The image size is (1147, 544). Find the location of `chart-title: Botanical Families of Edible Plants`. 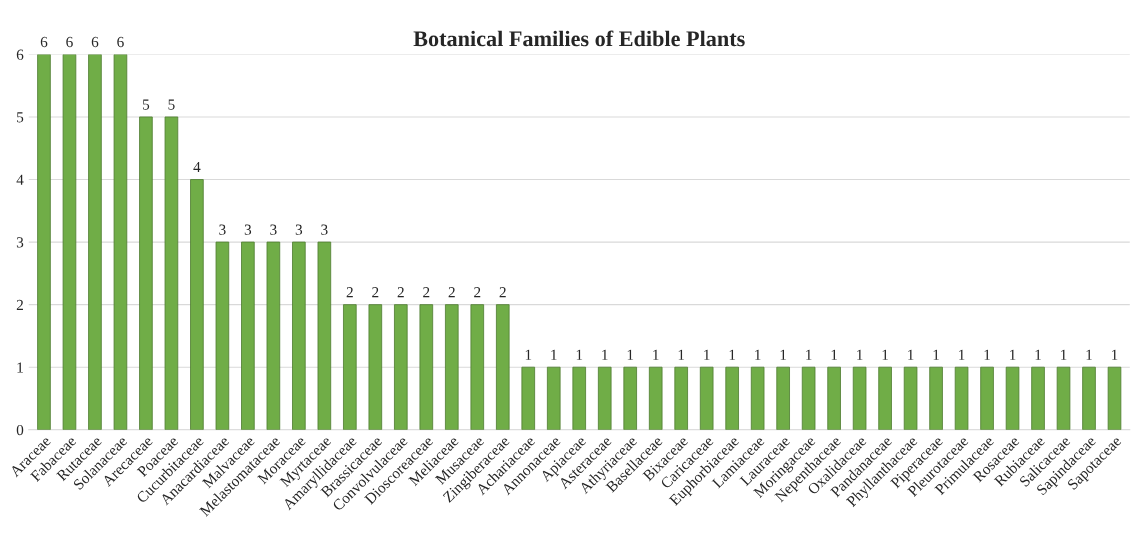

chart-title: Botanical Families of Edible Plants is located at coordinates (579, 38).